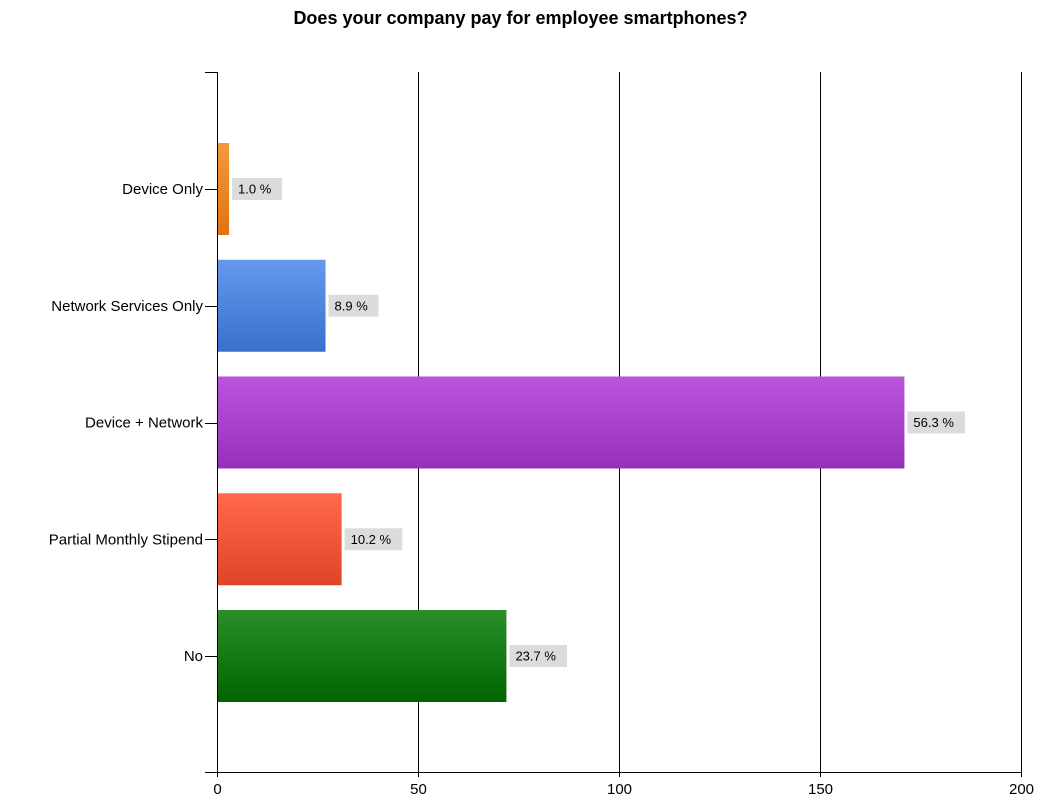 This screenshot has width=1041, height=803. Describe the element at coordinates (255, 189) in the screenshot. I see `data-label: 1.0 %` at that location.